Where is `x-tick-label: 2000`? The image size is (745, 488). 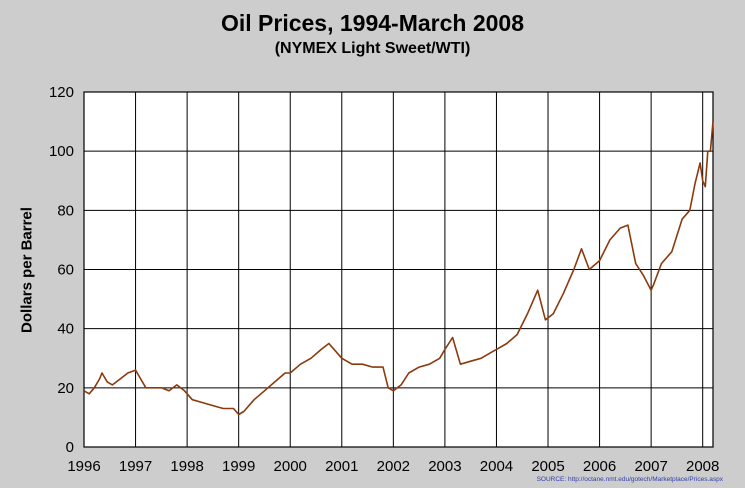
x-tick-label: 2000 is located at coordinates (290, 466).